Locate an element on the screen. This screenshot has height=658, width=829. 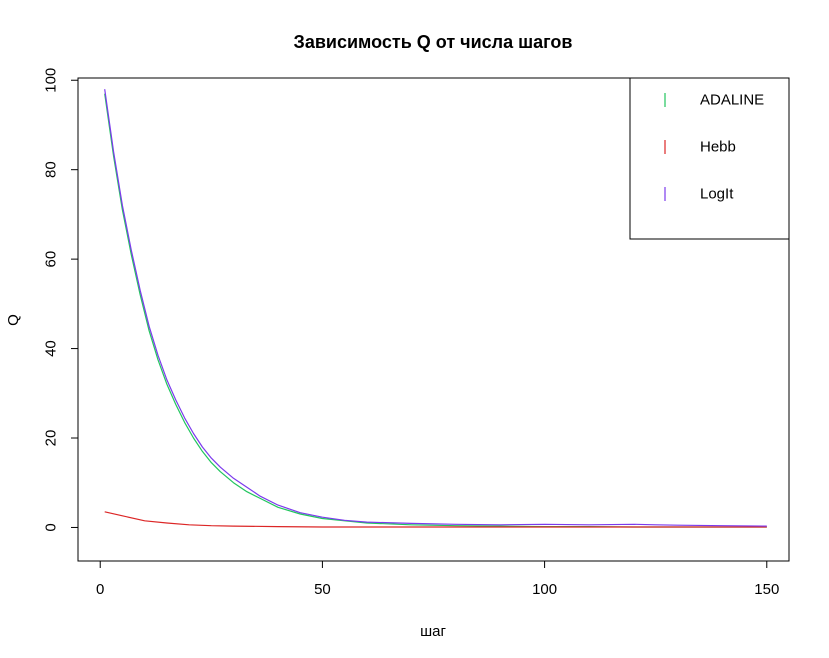
x-tick-label: 150 is located at coordinates (766, 589).